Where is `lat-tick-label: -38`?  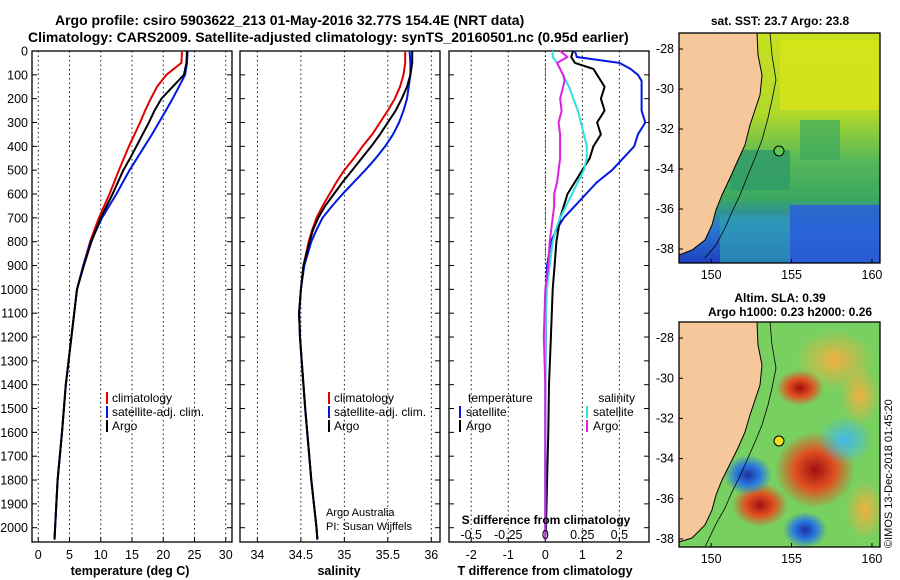
lat-tick-label: -38 is located at coordinates (665, 249).